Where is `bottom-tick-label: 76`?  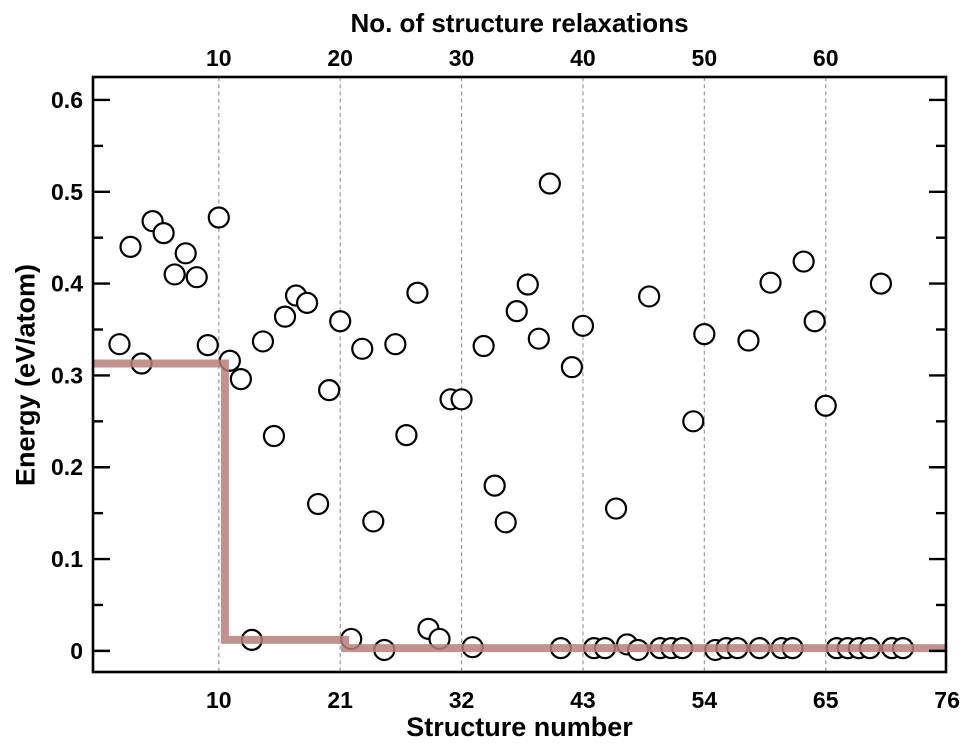 bottom-tick-label: 76 is located at coordinates (947, 700).